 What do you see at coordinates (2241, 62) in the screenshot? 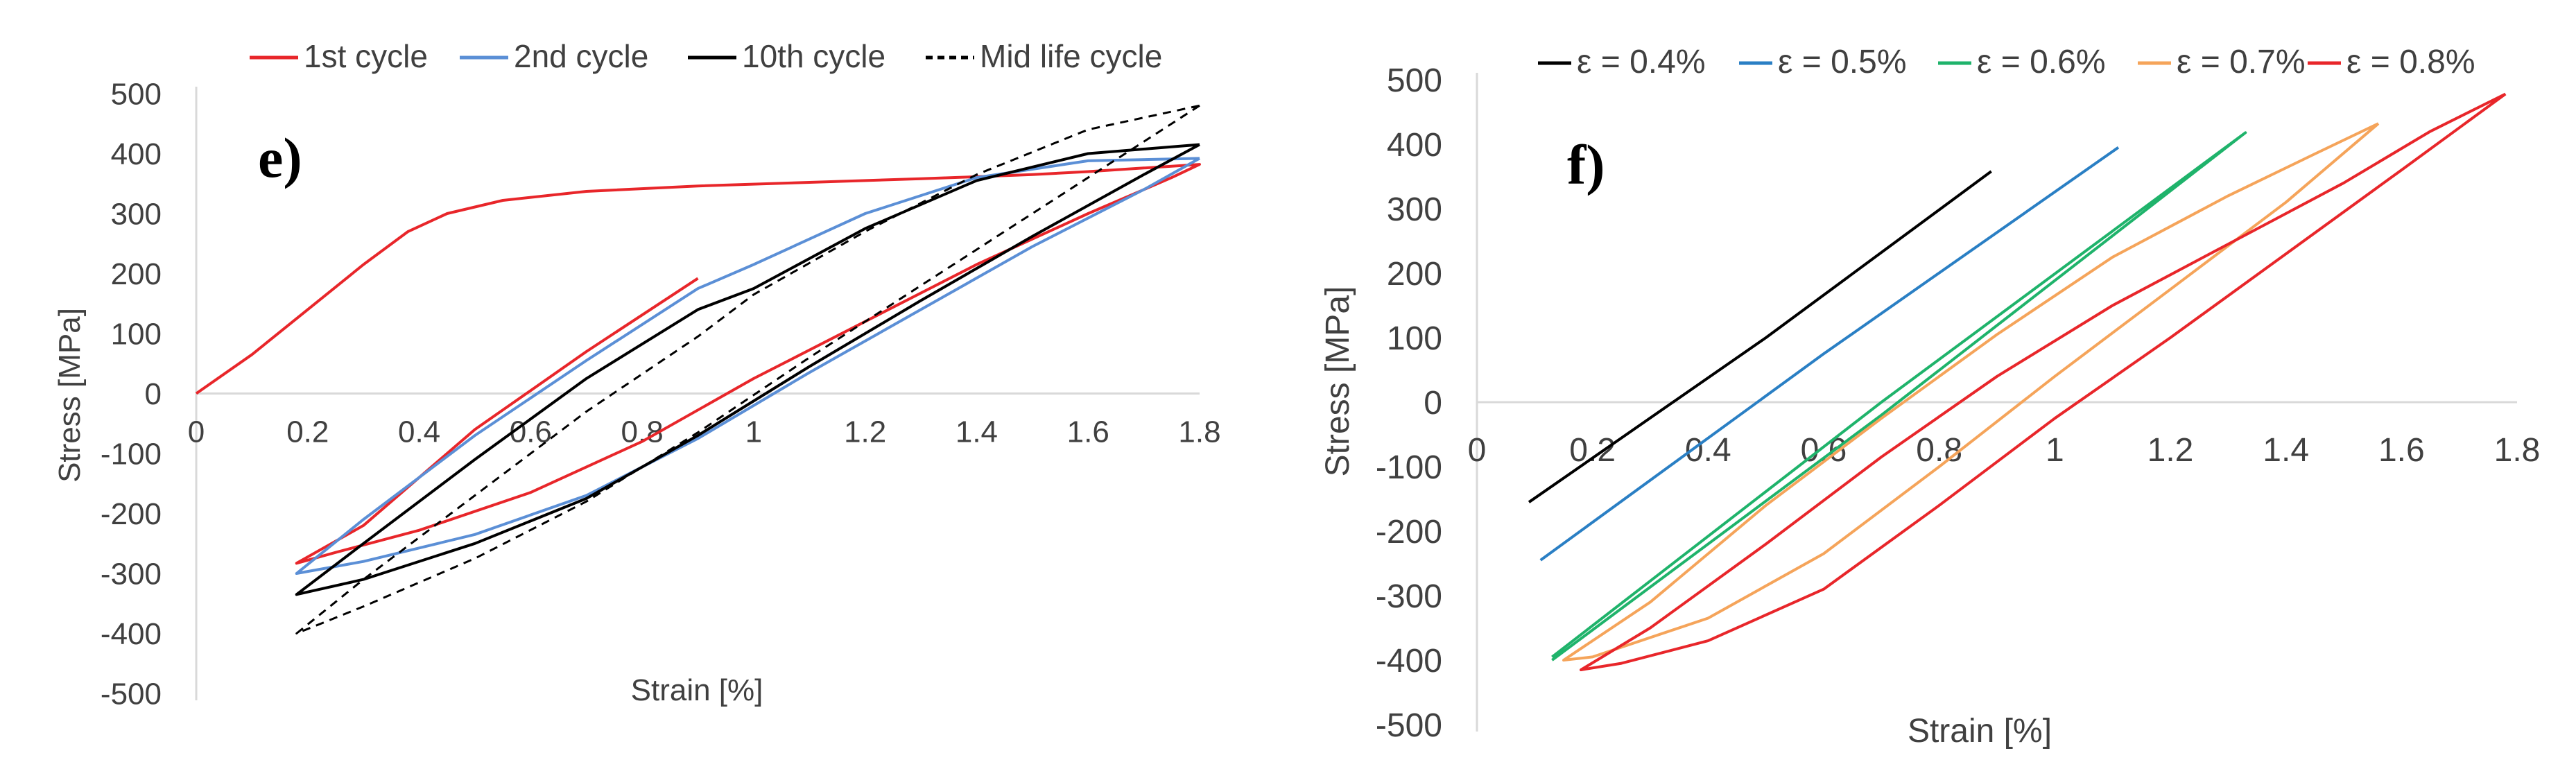
I see `legend-label: ε = 0.7%` at bounding box center [2241, 62].